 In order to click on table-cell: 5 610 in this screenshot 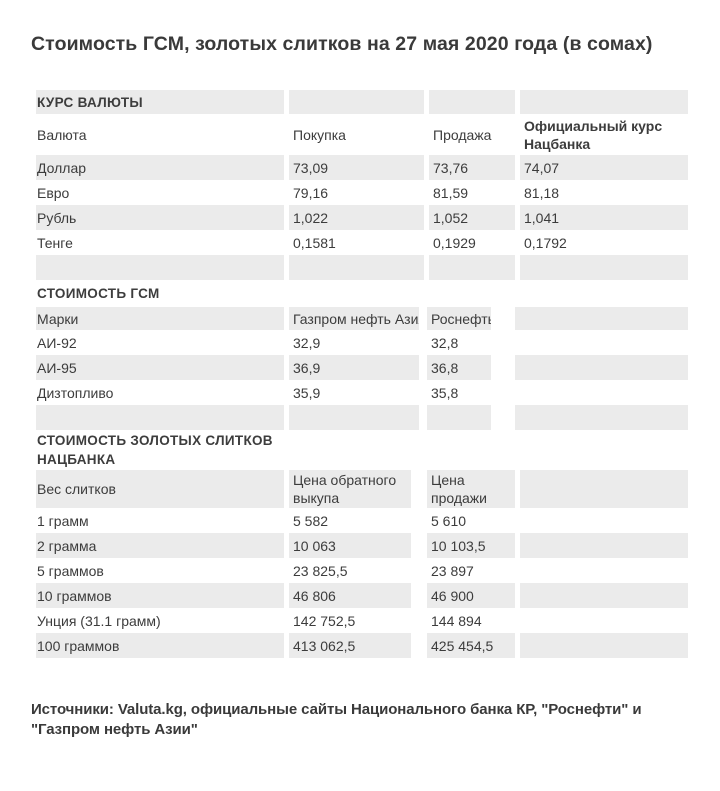, I will do `click(473, 520)`.